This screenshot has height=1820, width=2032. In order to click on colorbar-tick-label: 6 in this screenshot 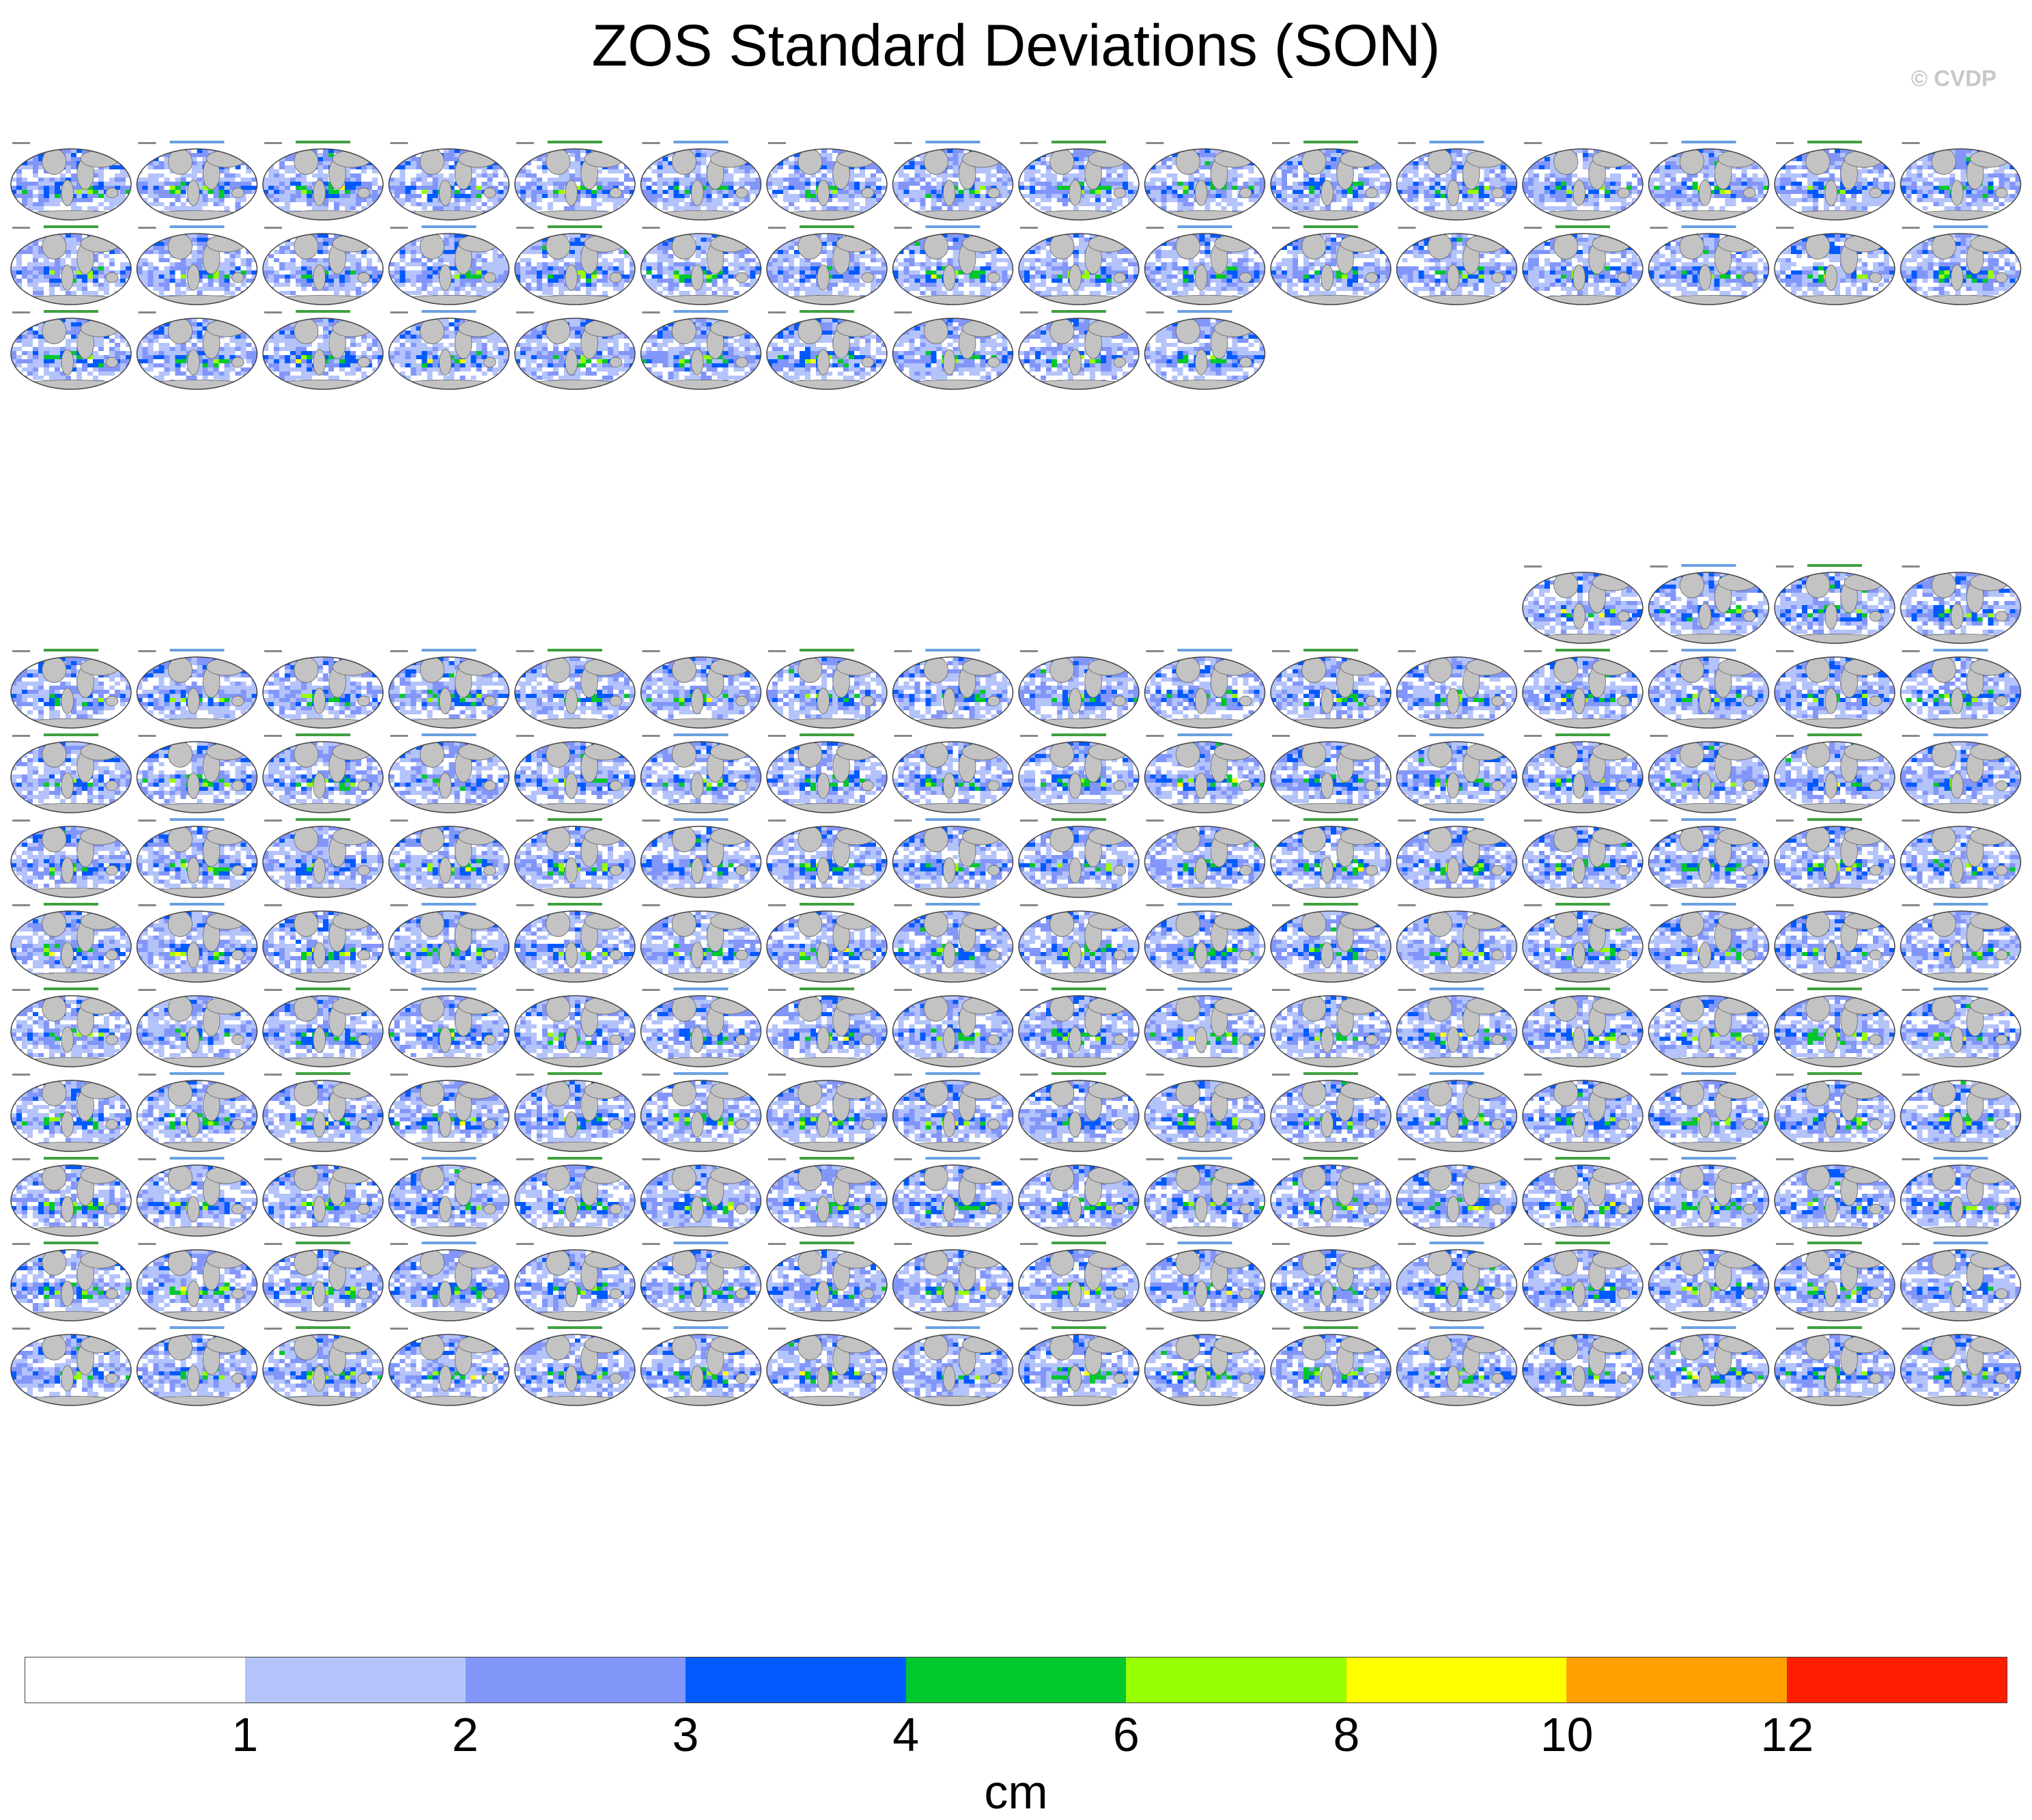, I will do `click(1126, 1734)`.